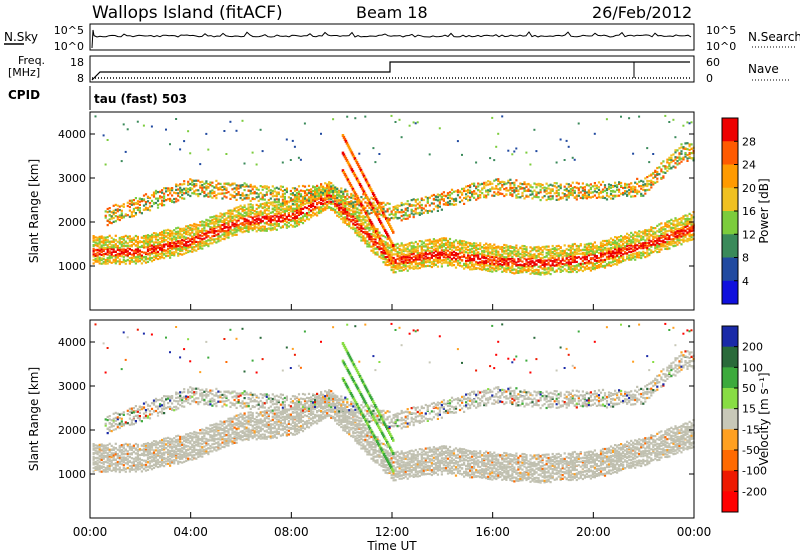  What do you see at coordinates (721, 46) in the screenshot?
I see `nsky-tick-bottom-right: 10^0` at bounding box center [721, 46].